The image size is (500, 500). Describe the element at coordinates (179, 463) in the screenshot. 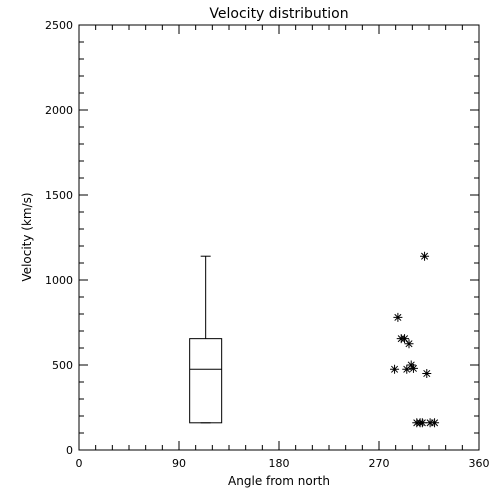

I see `x-tick-label: 90` at that location.